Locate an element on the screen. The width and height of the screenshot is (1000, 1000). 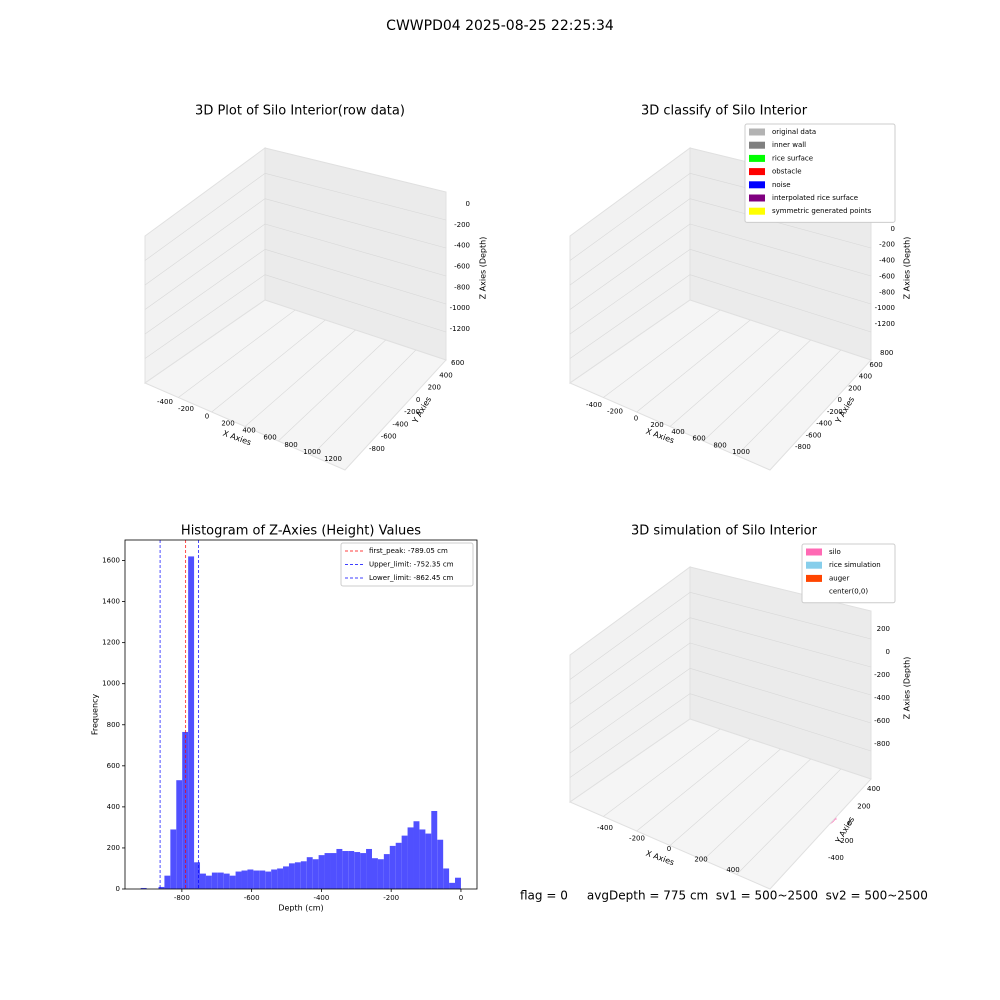
z-tick-label: -400 is located at coordinates (887, 261).